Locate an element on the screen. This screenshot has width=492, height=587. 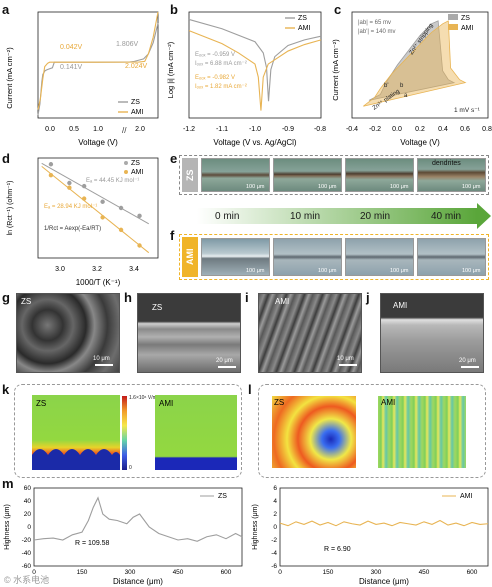
panel-c-xtick: 0.8 is located at coordinates (487, 129).